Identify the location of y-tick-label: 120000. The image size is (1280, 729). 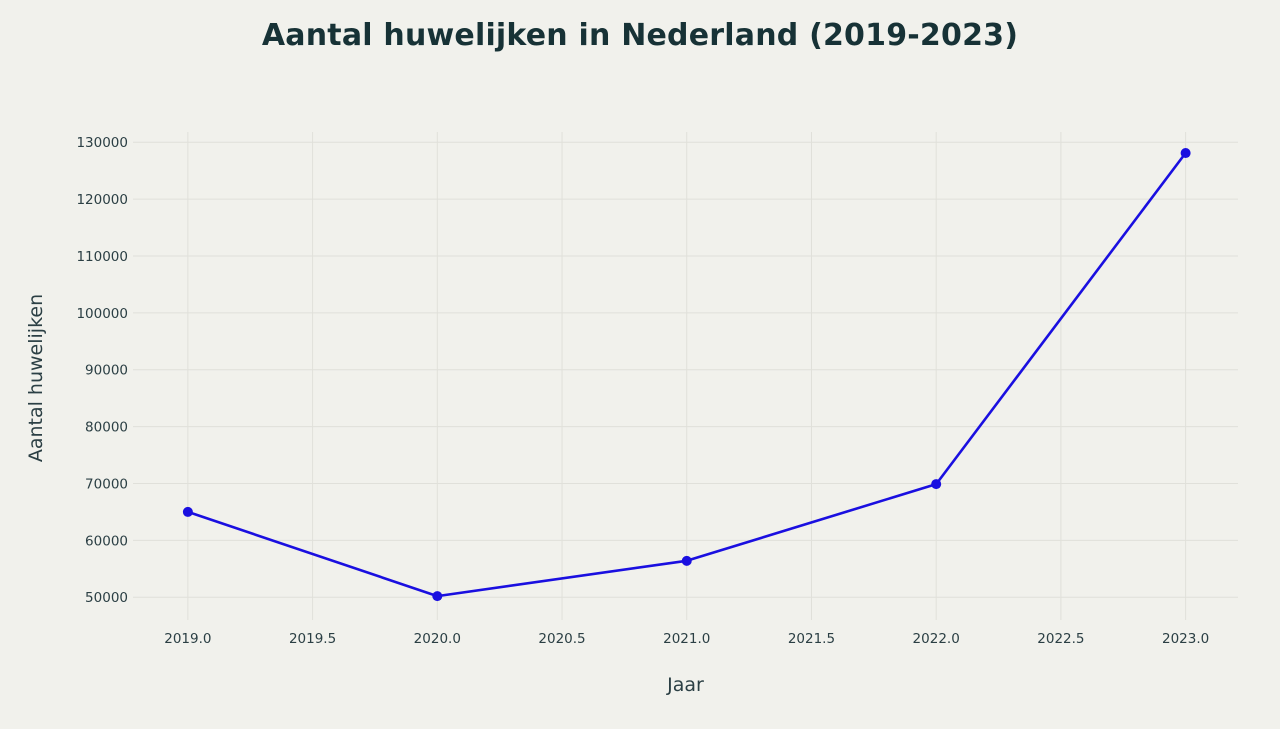
(102, 200).